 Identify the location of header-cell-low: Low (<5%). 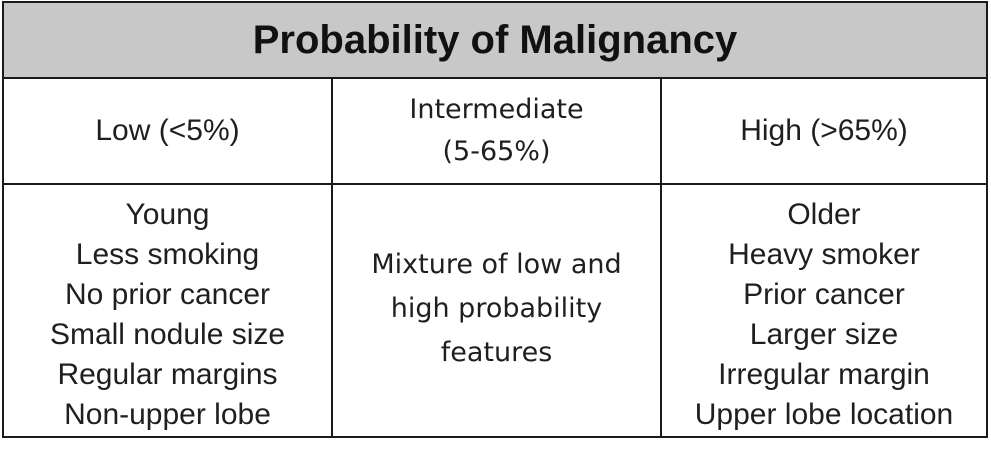
(168, 131).